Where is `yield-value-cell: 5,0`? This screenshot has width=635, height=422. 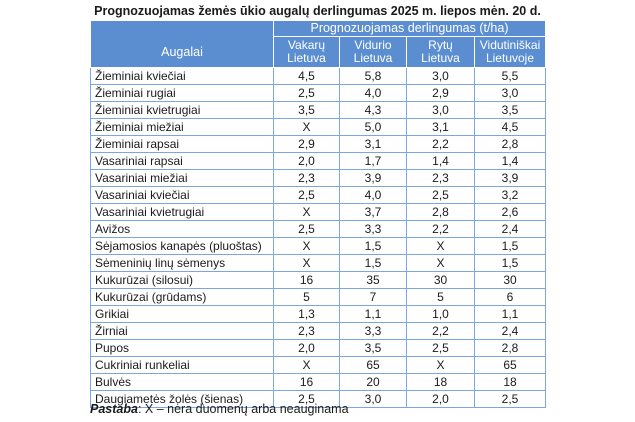 yield-value-cell: 5,0 is located at coordinates (373, 127).